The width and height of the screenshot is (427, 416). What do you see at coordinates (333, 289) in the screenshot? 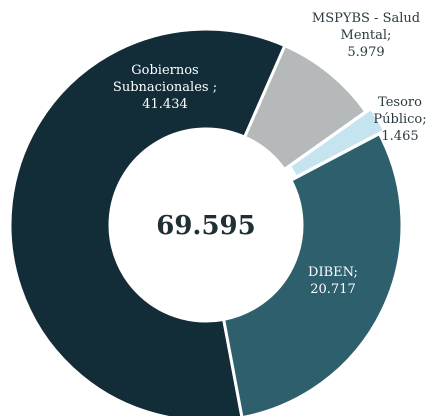
I see `value-label: 20.717` at bounding box center [333, 289].